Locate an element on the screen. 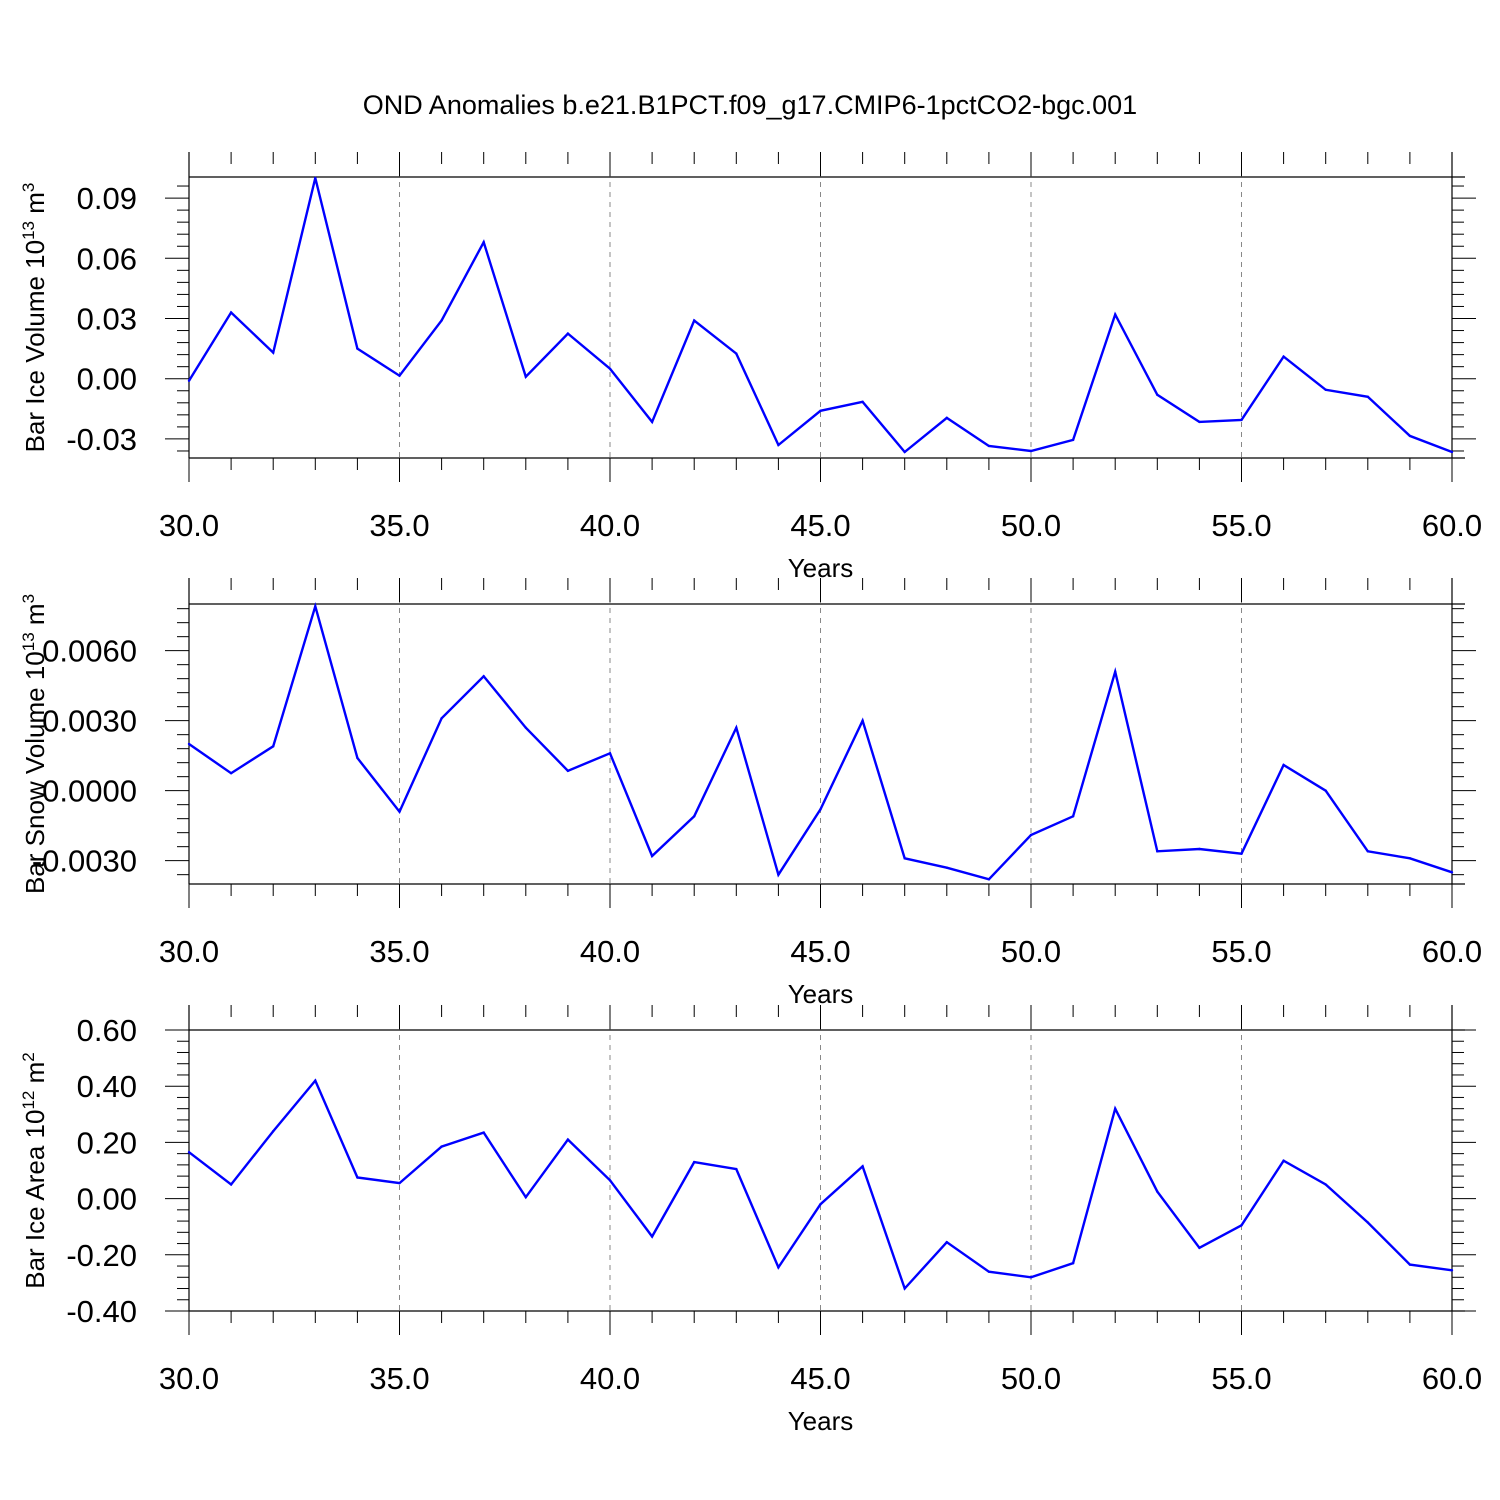  y-tick-label: 0.09 is located at coordinates (107, 198).